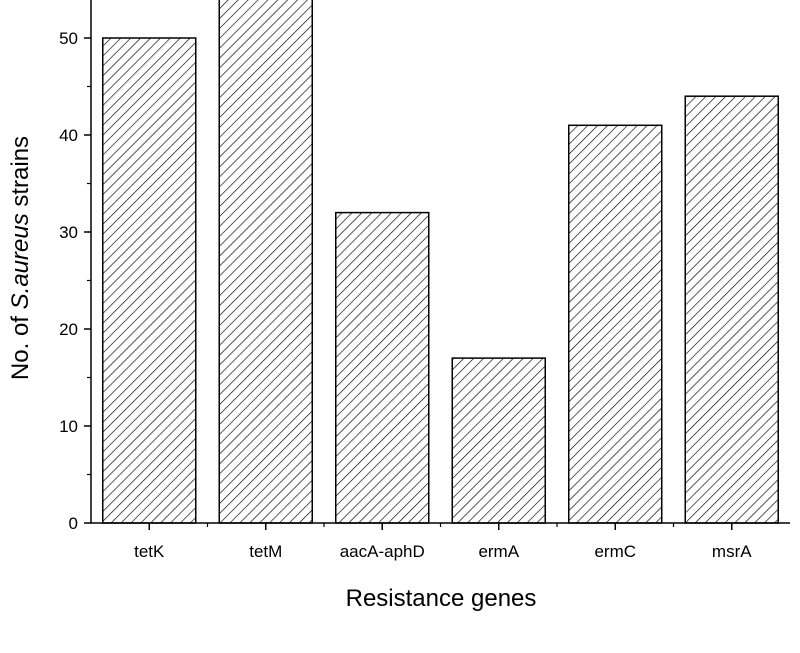 This screenshot has width=800, height=653. Describe the element at coordinates (615, 324) in the screenshot. I see `bar-ermC` at that location.